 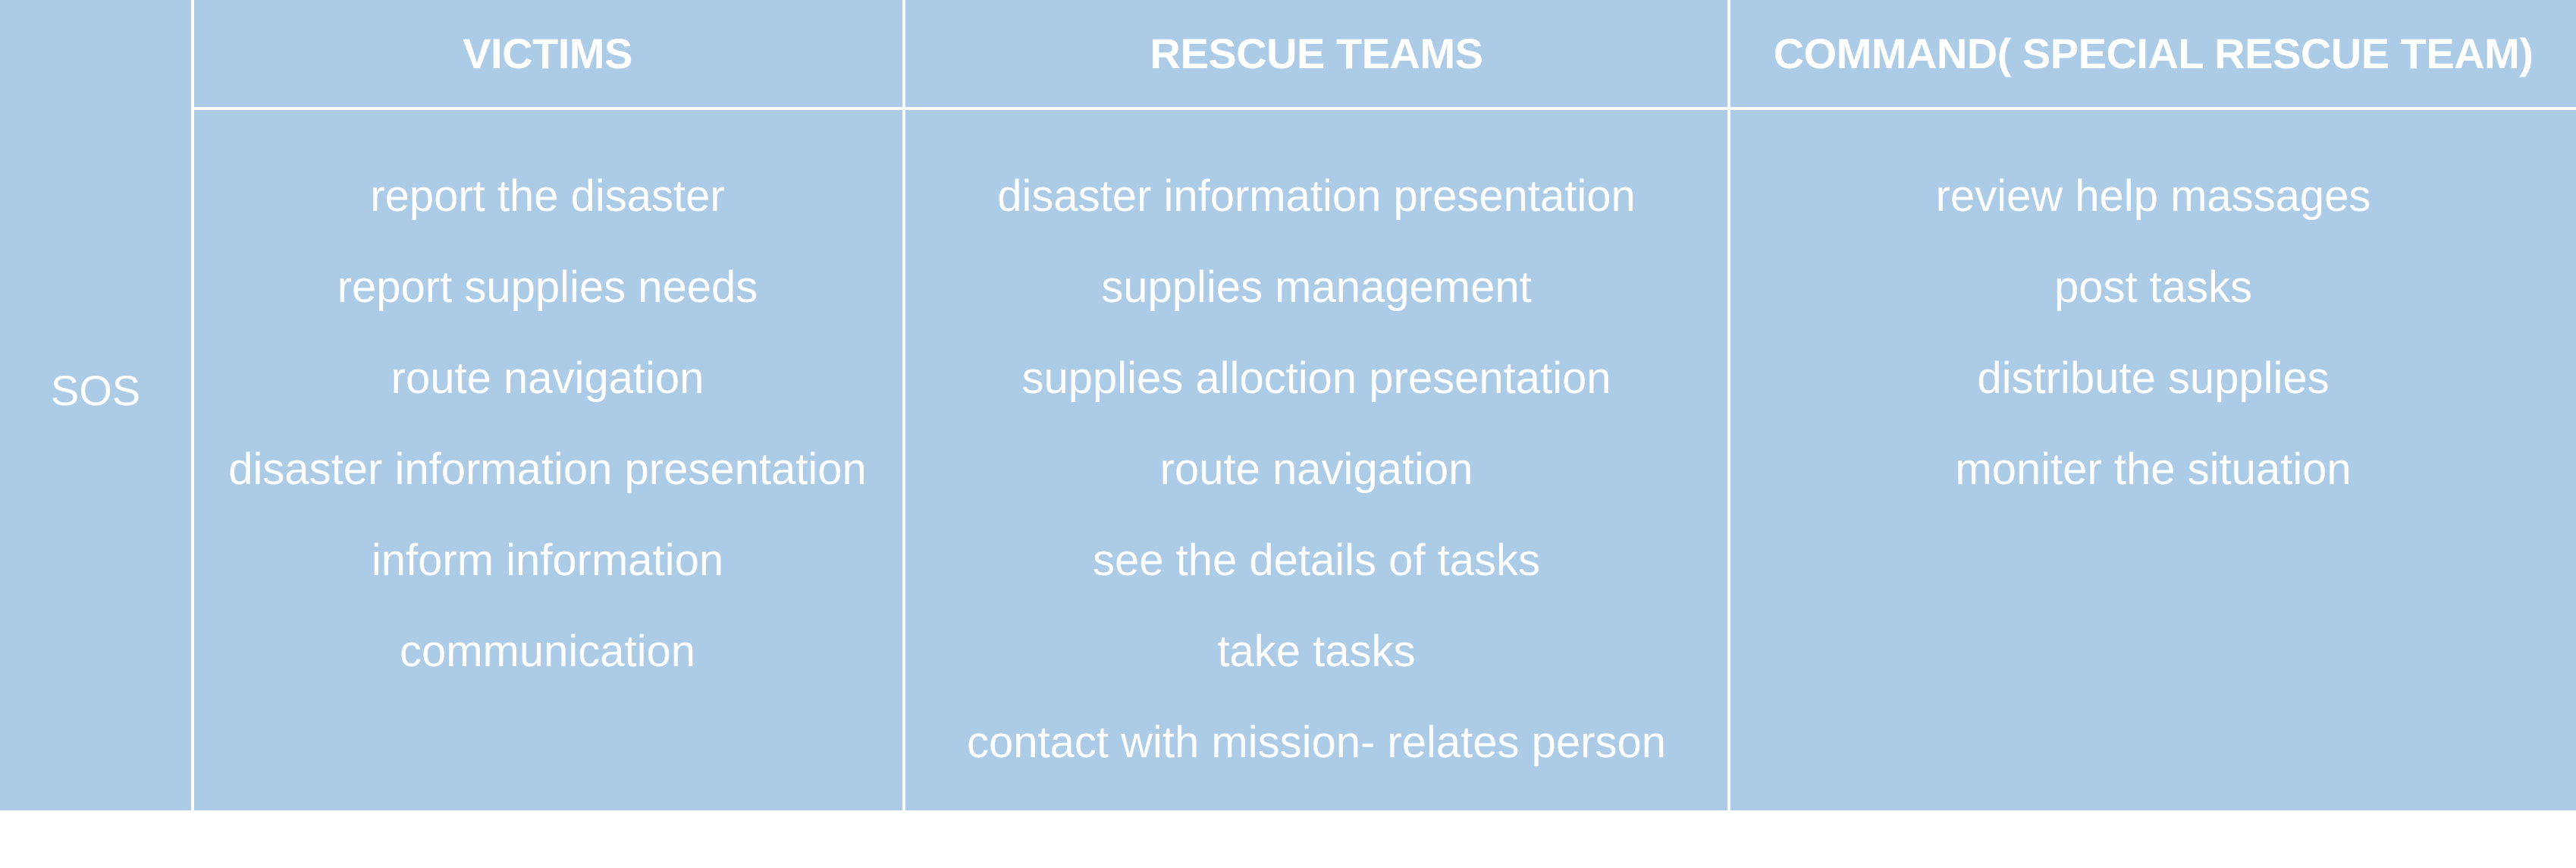 What do you see at coordinates (2153, 378) in the screenshot?
I see `list-item: distribute supplies` at bounding box center [2153, 378].